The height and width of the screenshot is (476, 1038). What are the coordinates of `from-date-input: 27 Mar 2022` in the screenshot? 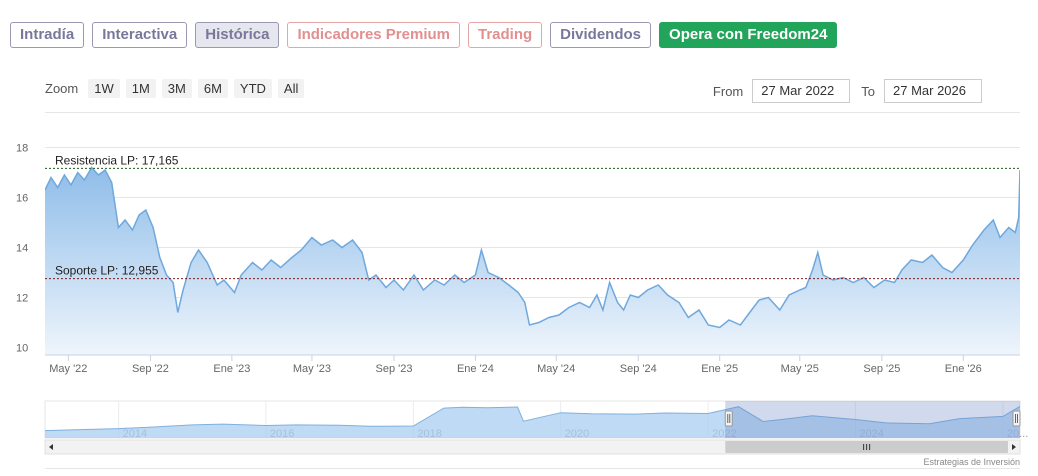 It's located at (801, 91).